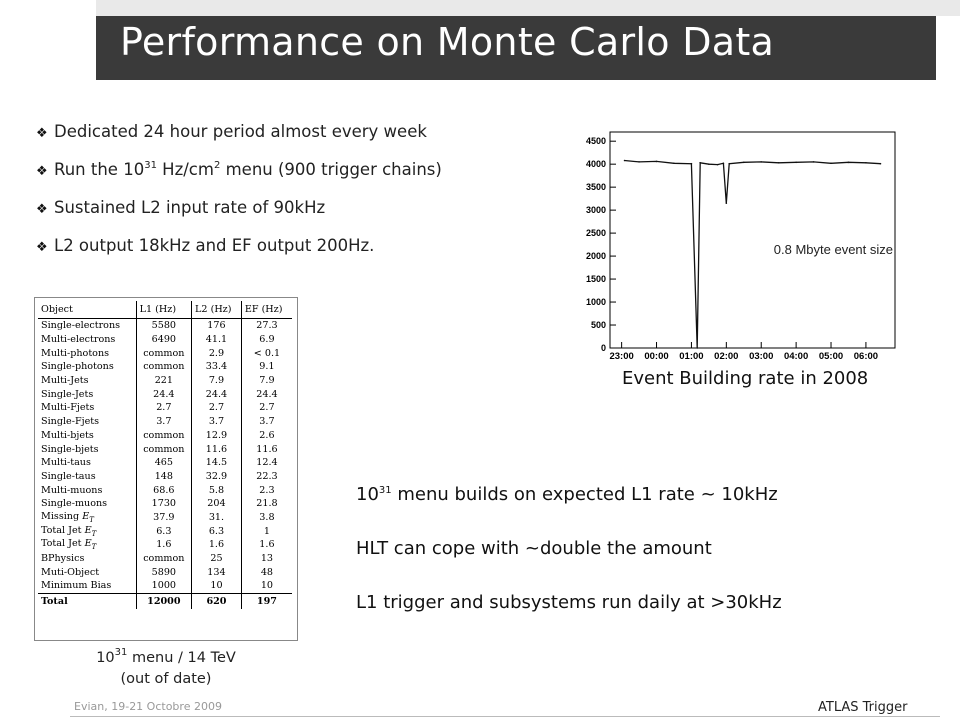 The image size is (960, 720). Describe the element at coordinates (65, 381) in the screenshot. I see `cell-object: Multi-Jets` at that location.